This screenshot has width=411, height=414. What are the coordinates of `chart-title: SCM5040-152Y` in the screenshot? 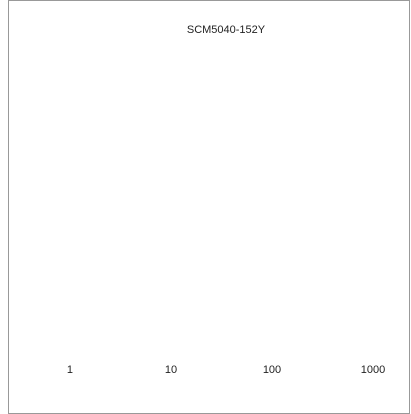 It's located at (226, 30).